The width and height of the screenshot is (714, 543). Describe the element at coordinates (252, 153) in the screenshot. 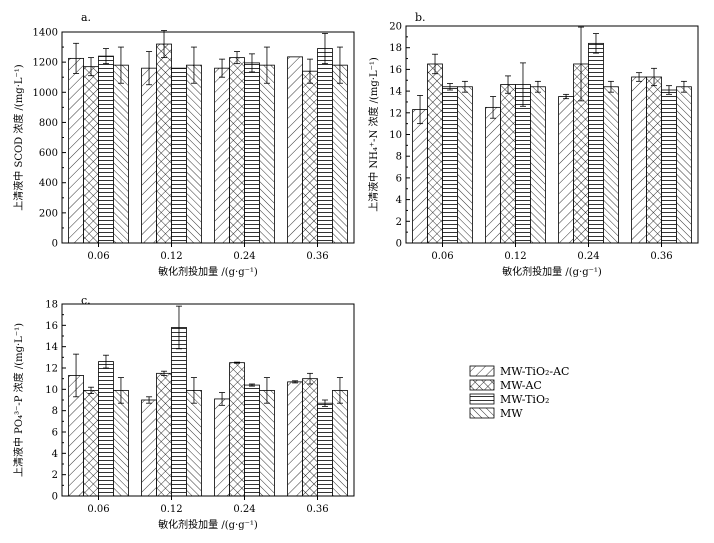

I see `bar-1-MW-TiO2-0.24` at that location.